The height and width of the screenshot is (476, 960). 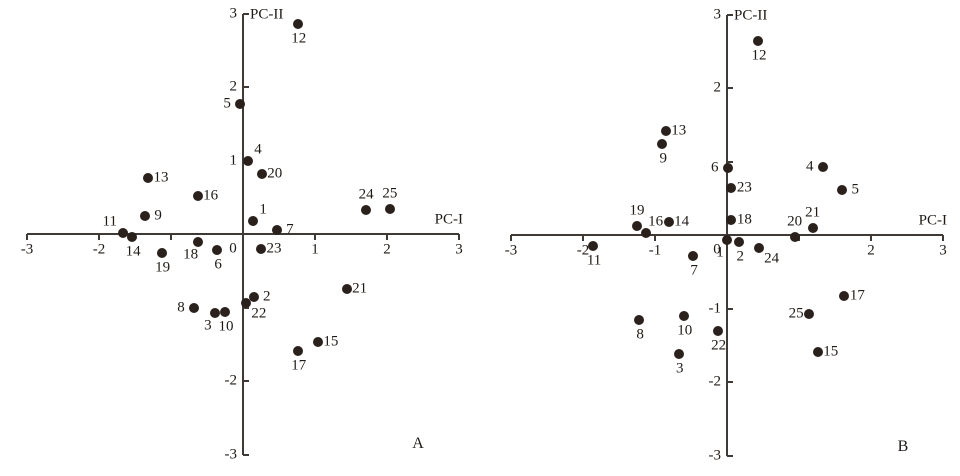 What do you see at coordinates (226, 326) in the screenshot?
I see `point-label-10: 10` at bounding box center [226, 326].